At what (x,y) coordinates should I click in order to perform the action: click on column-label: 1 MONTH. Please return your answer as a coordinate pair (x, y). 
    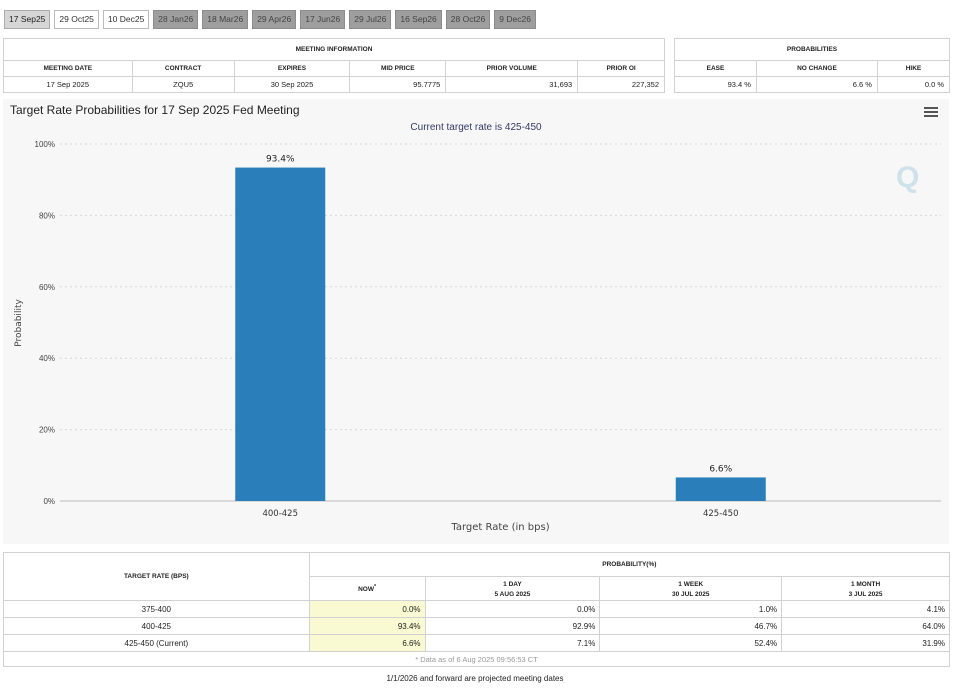
    Looking at the image, I should click on (865, 583).